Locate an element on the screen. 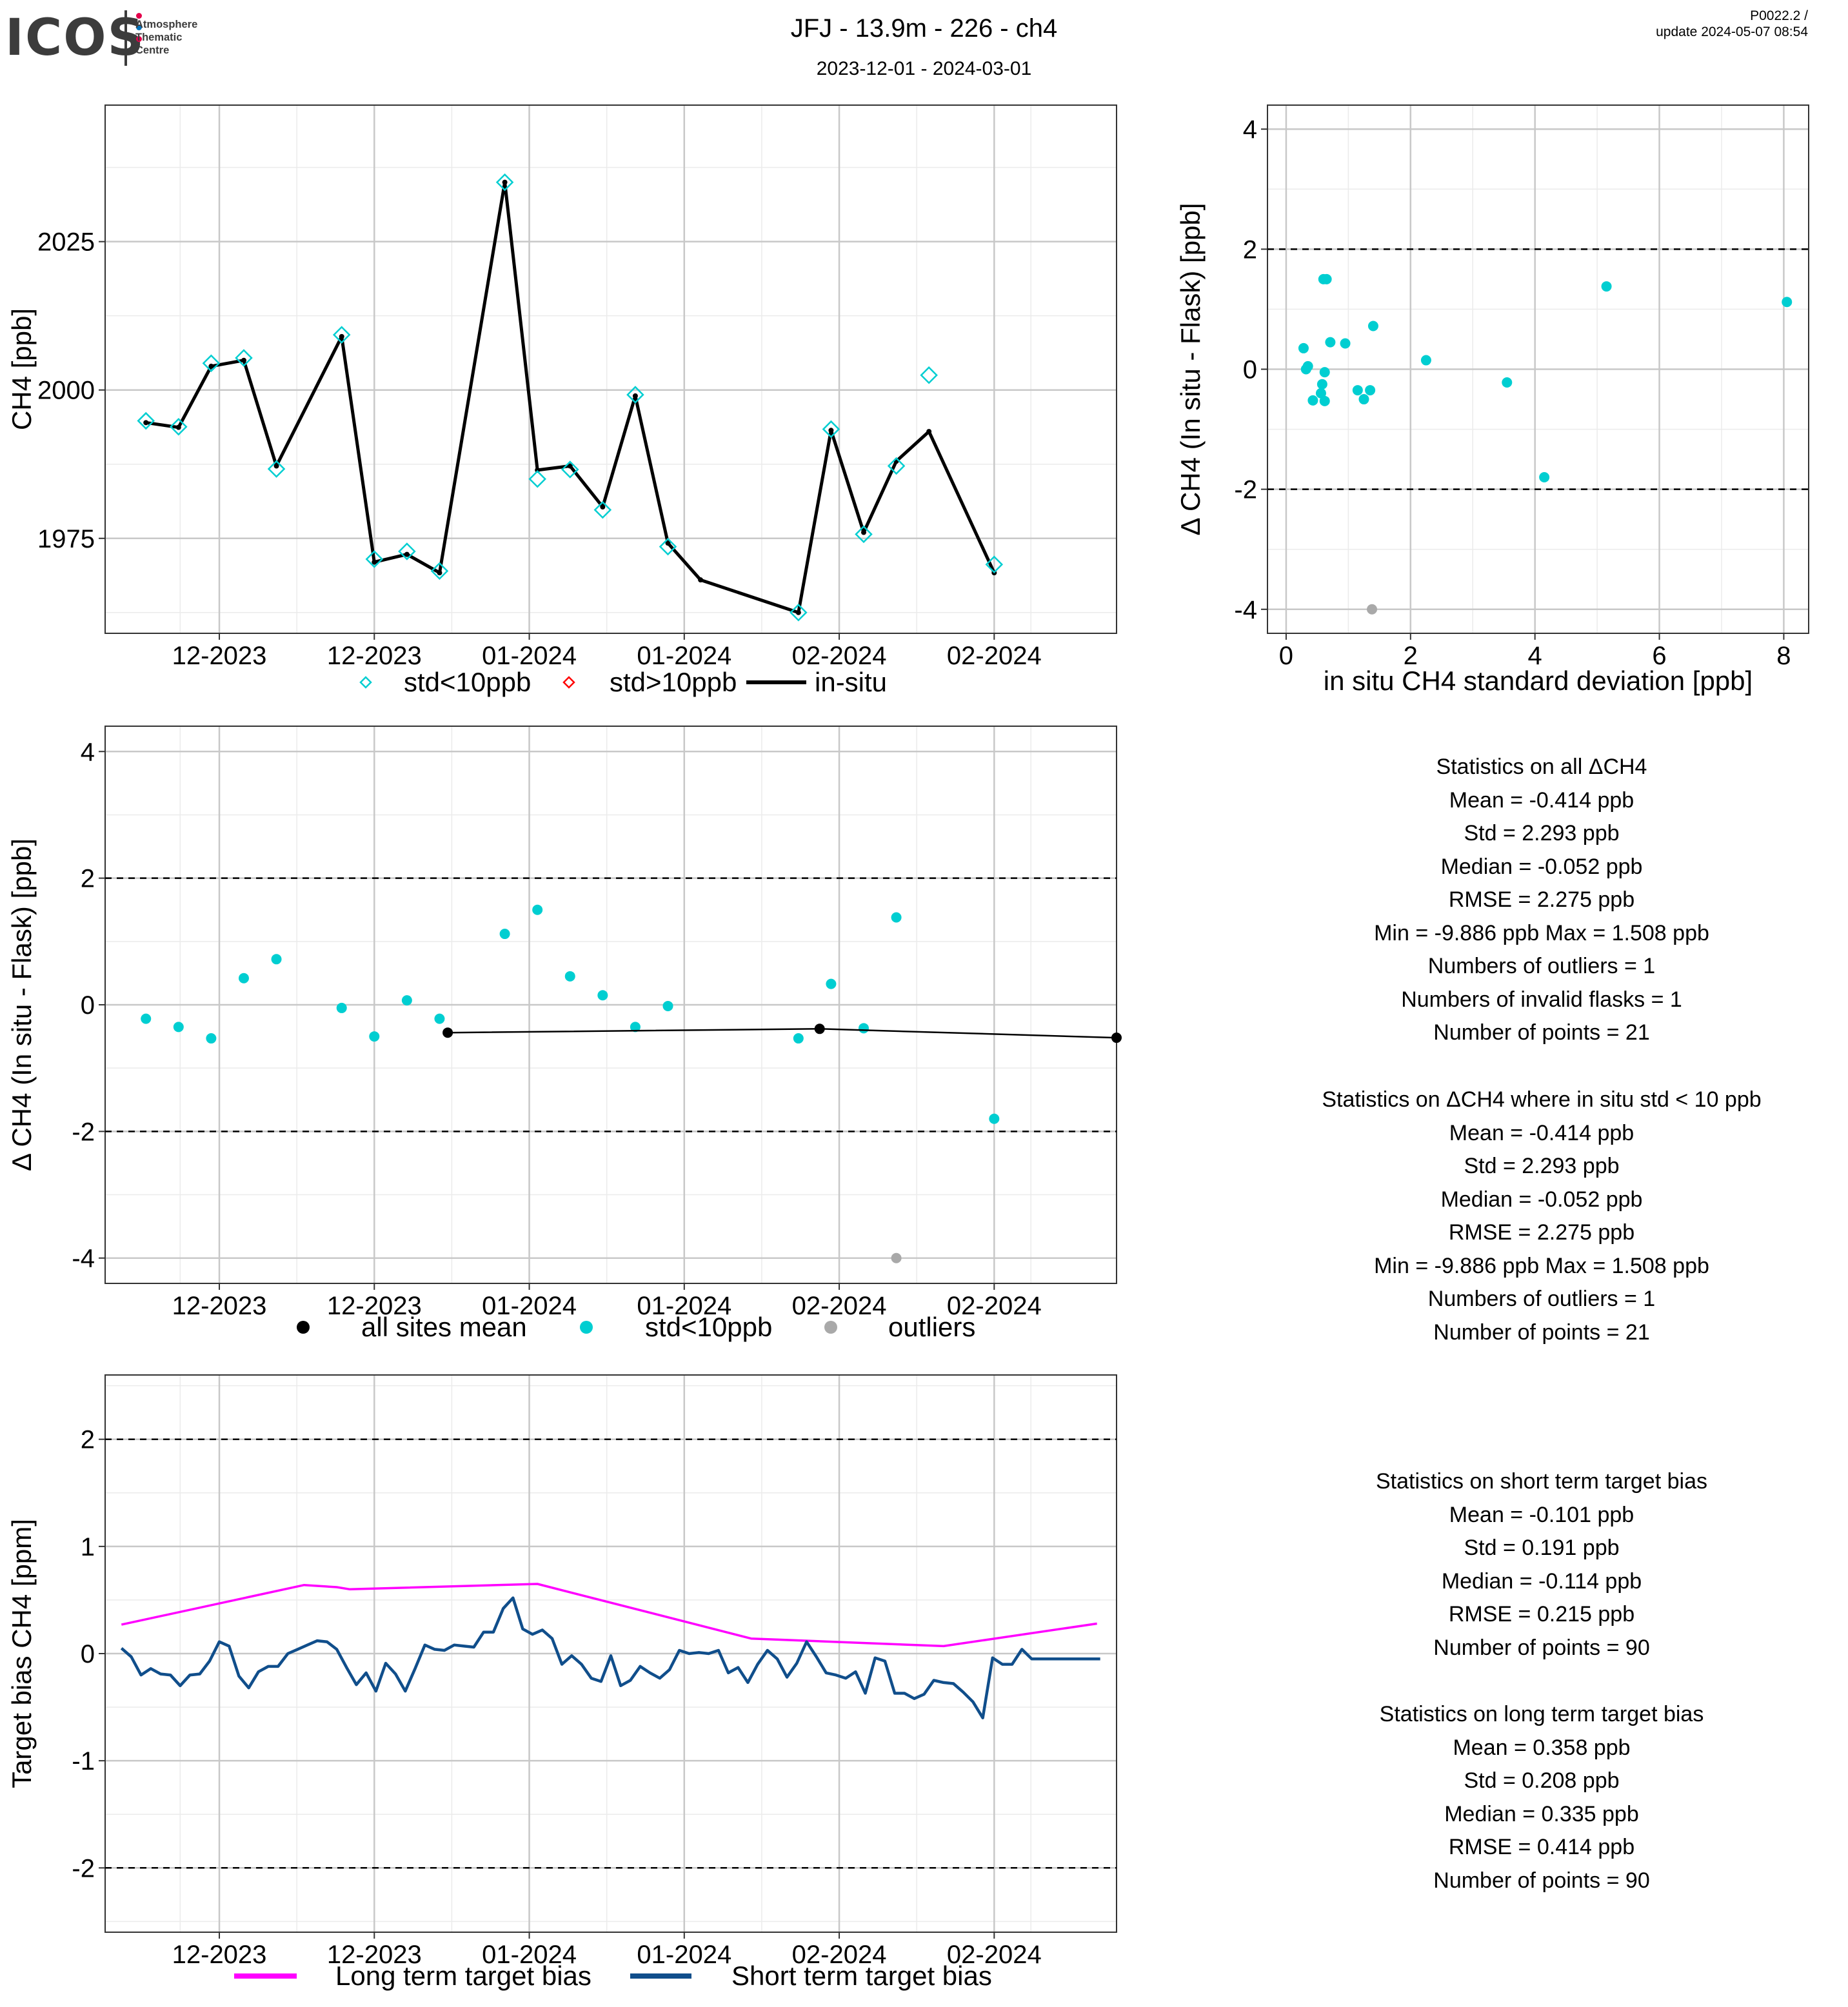 The height and width of the screenshot is (2007, 1848). y-tick-label: -2 is located at coordinates (84, 1132).